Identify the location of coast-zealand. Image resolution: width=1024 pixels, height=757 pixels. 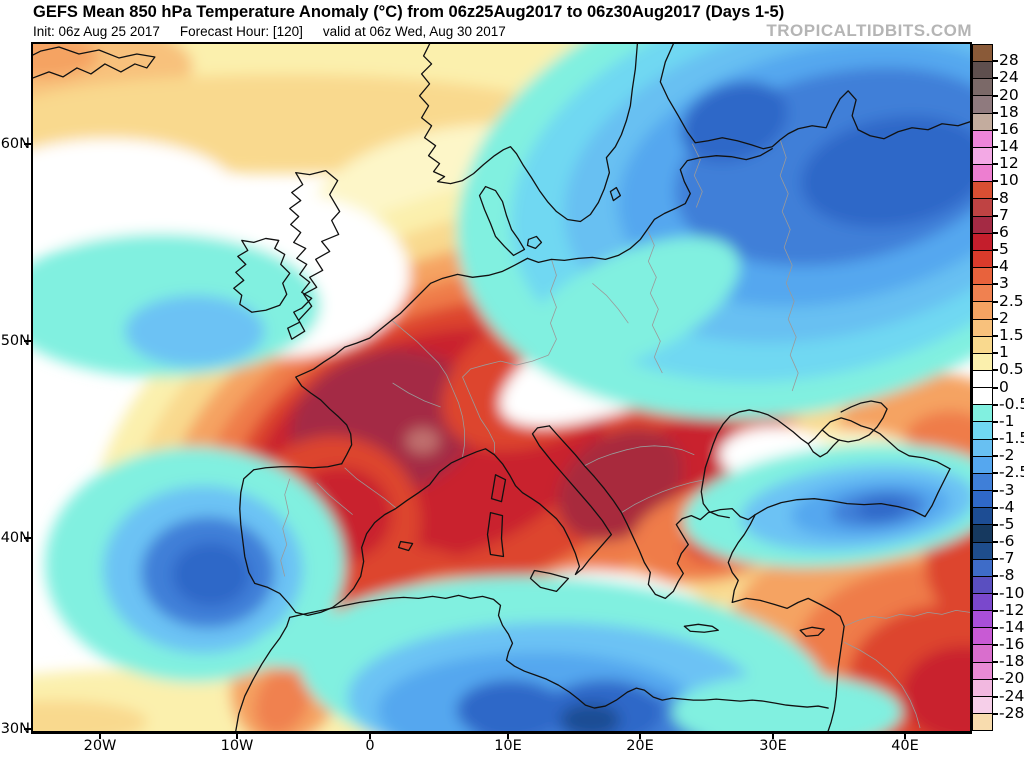
(534, 242).